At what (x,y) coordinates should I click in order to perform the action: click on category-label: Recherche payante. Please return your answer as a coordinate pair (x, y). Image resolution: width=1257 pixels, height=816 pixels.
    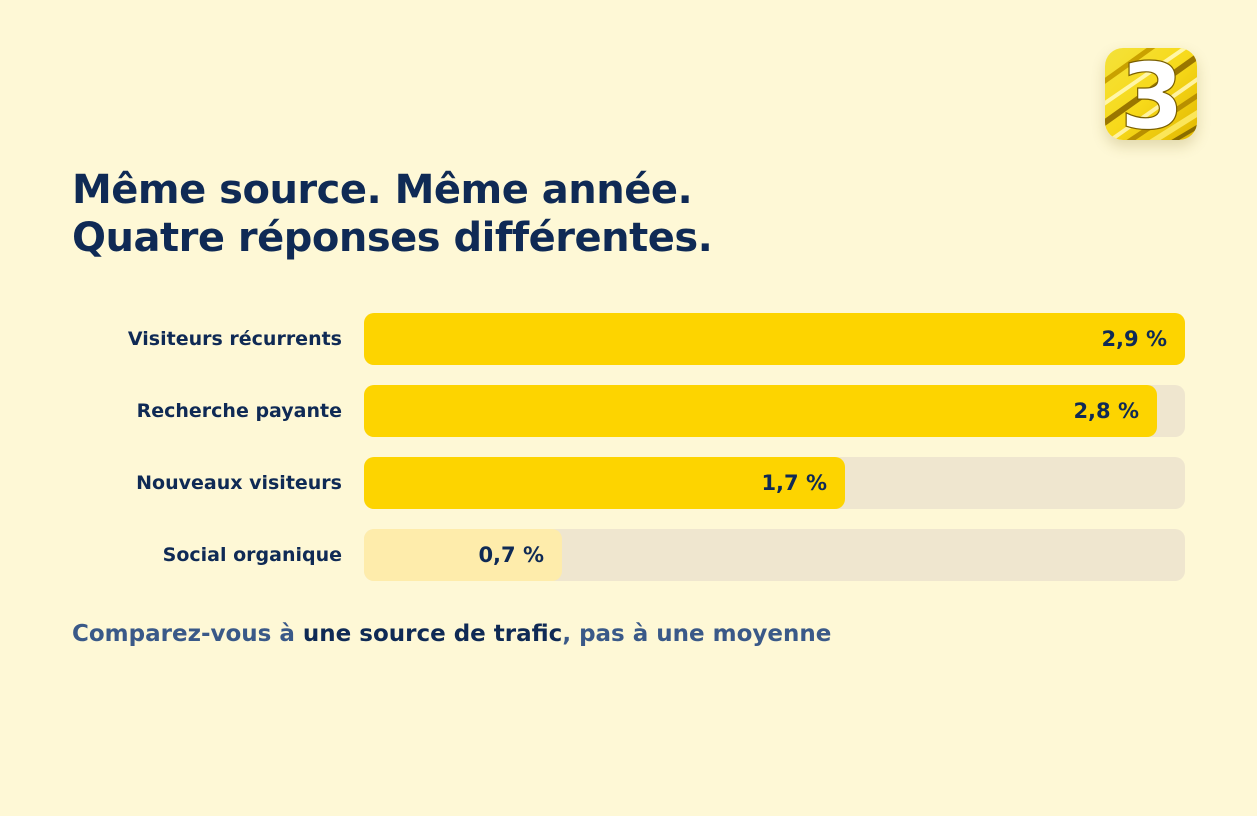
    Looking at the image, I should click on (239, 411).